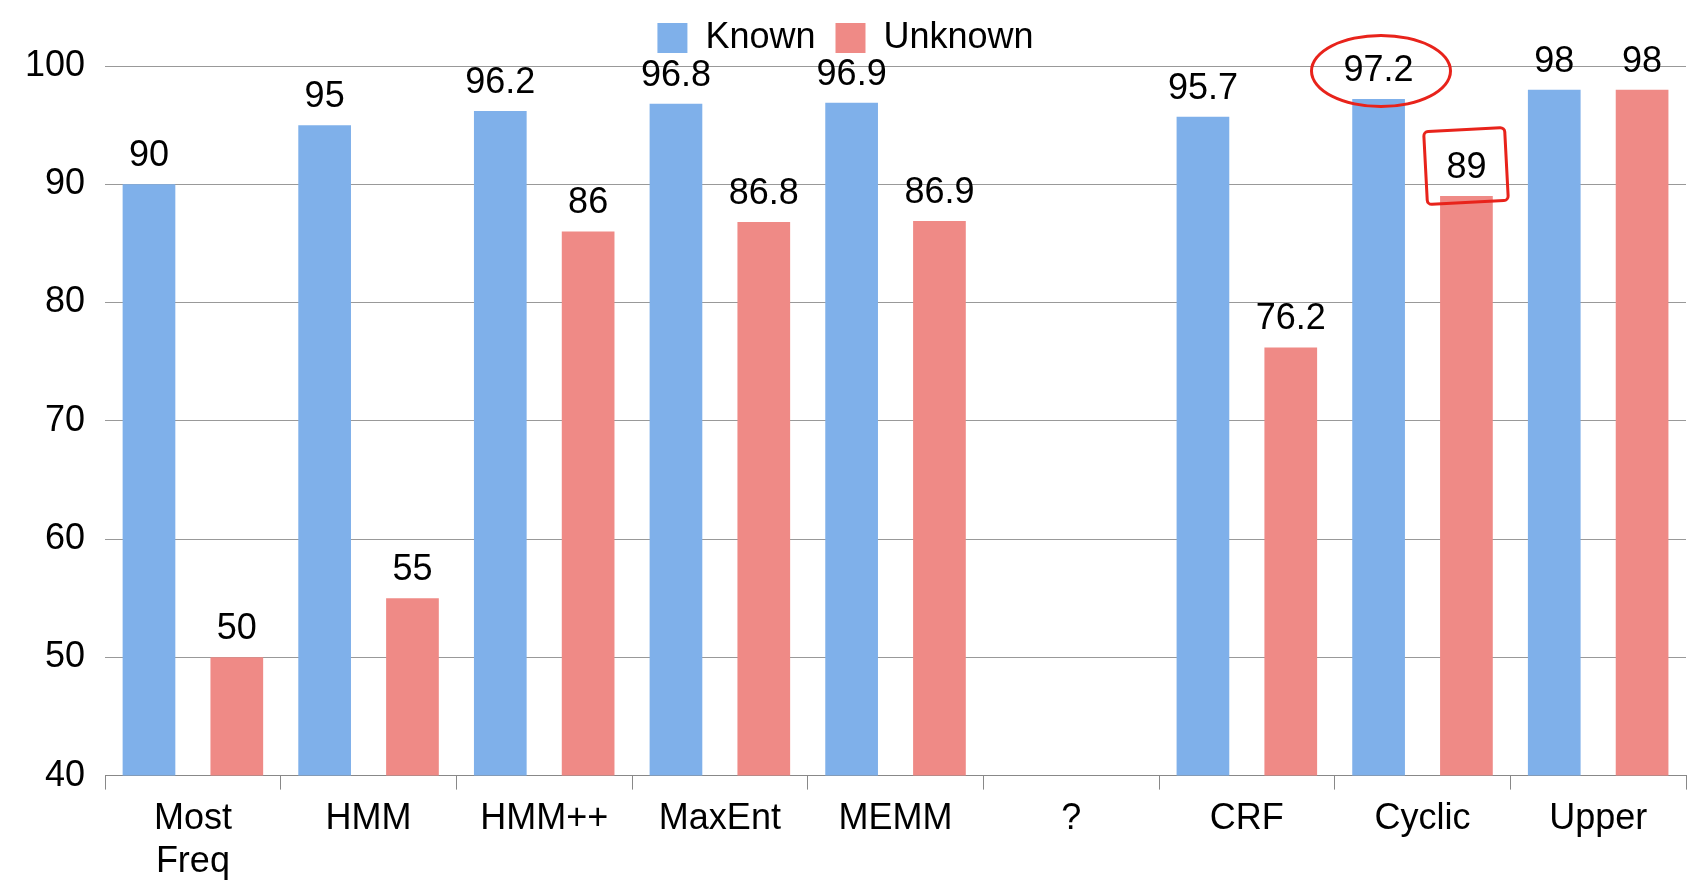 The width and height of the screenshot is (1694, 892). I want to click on y-tick-label: 70, so click(65, 418).